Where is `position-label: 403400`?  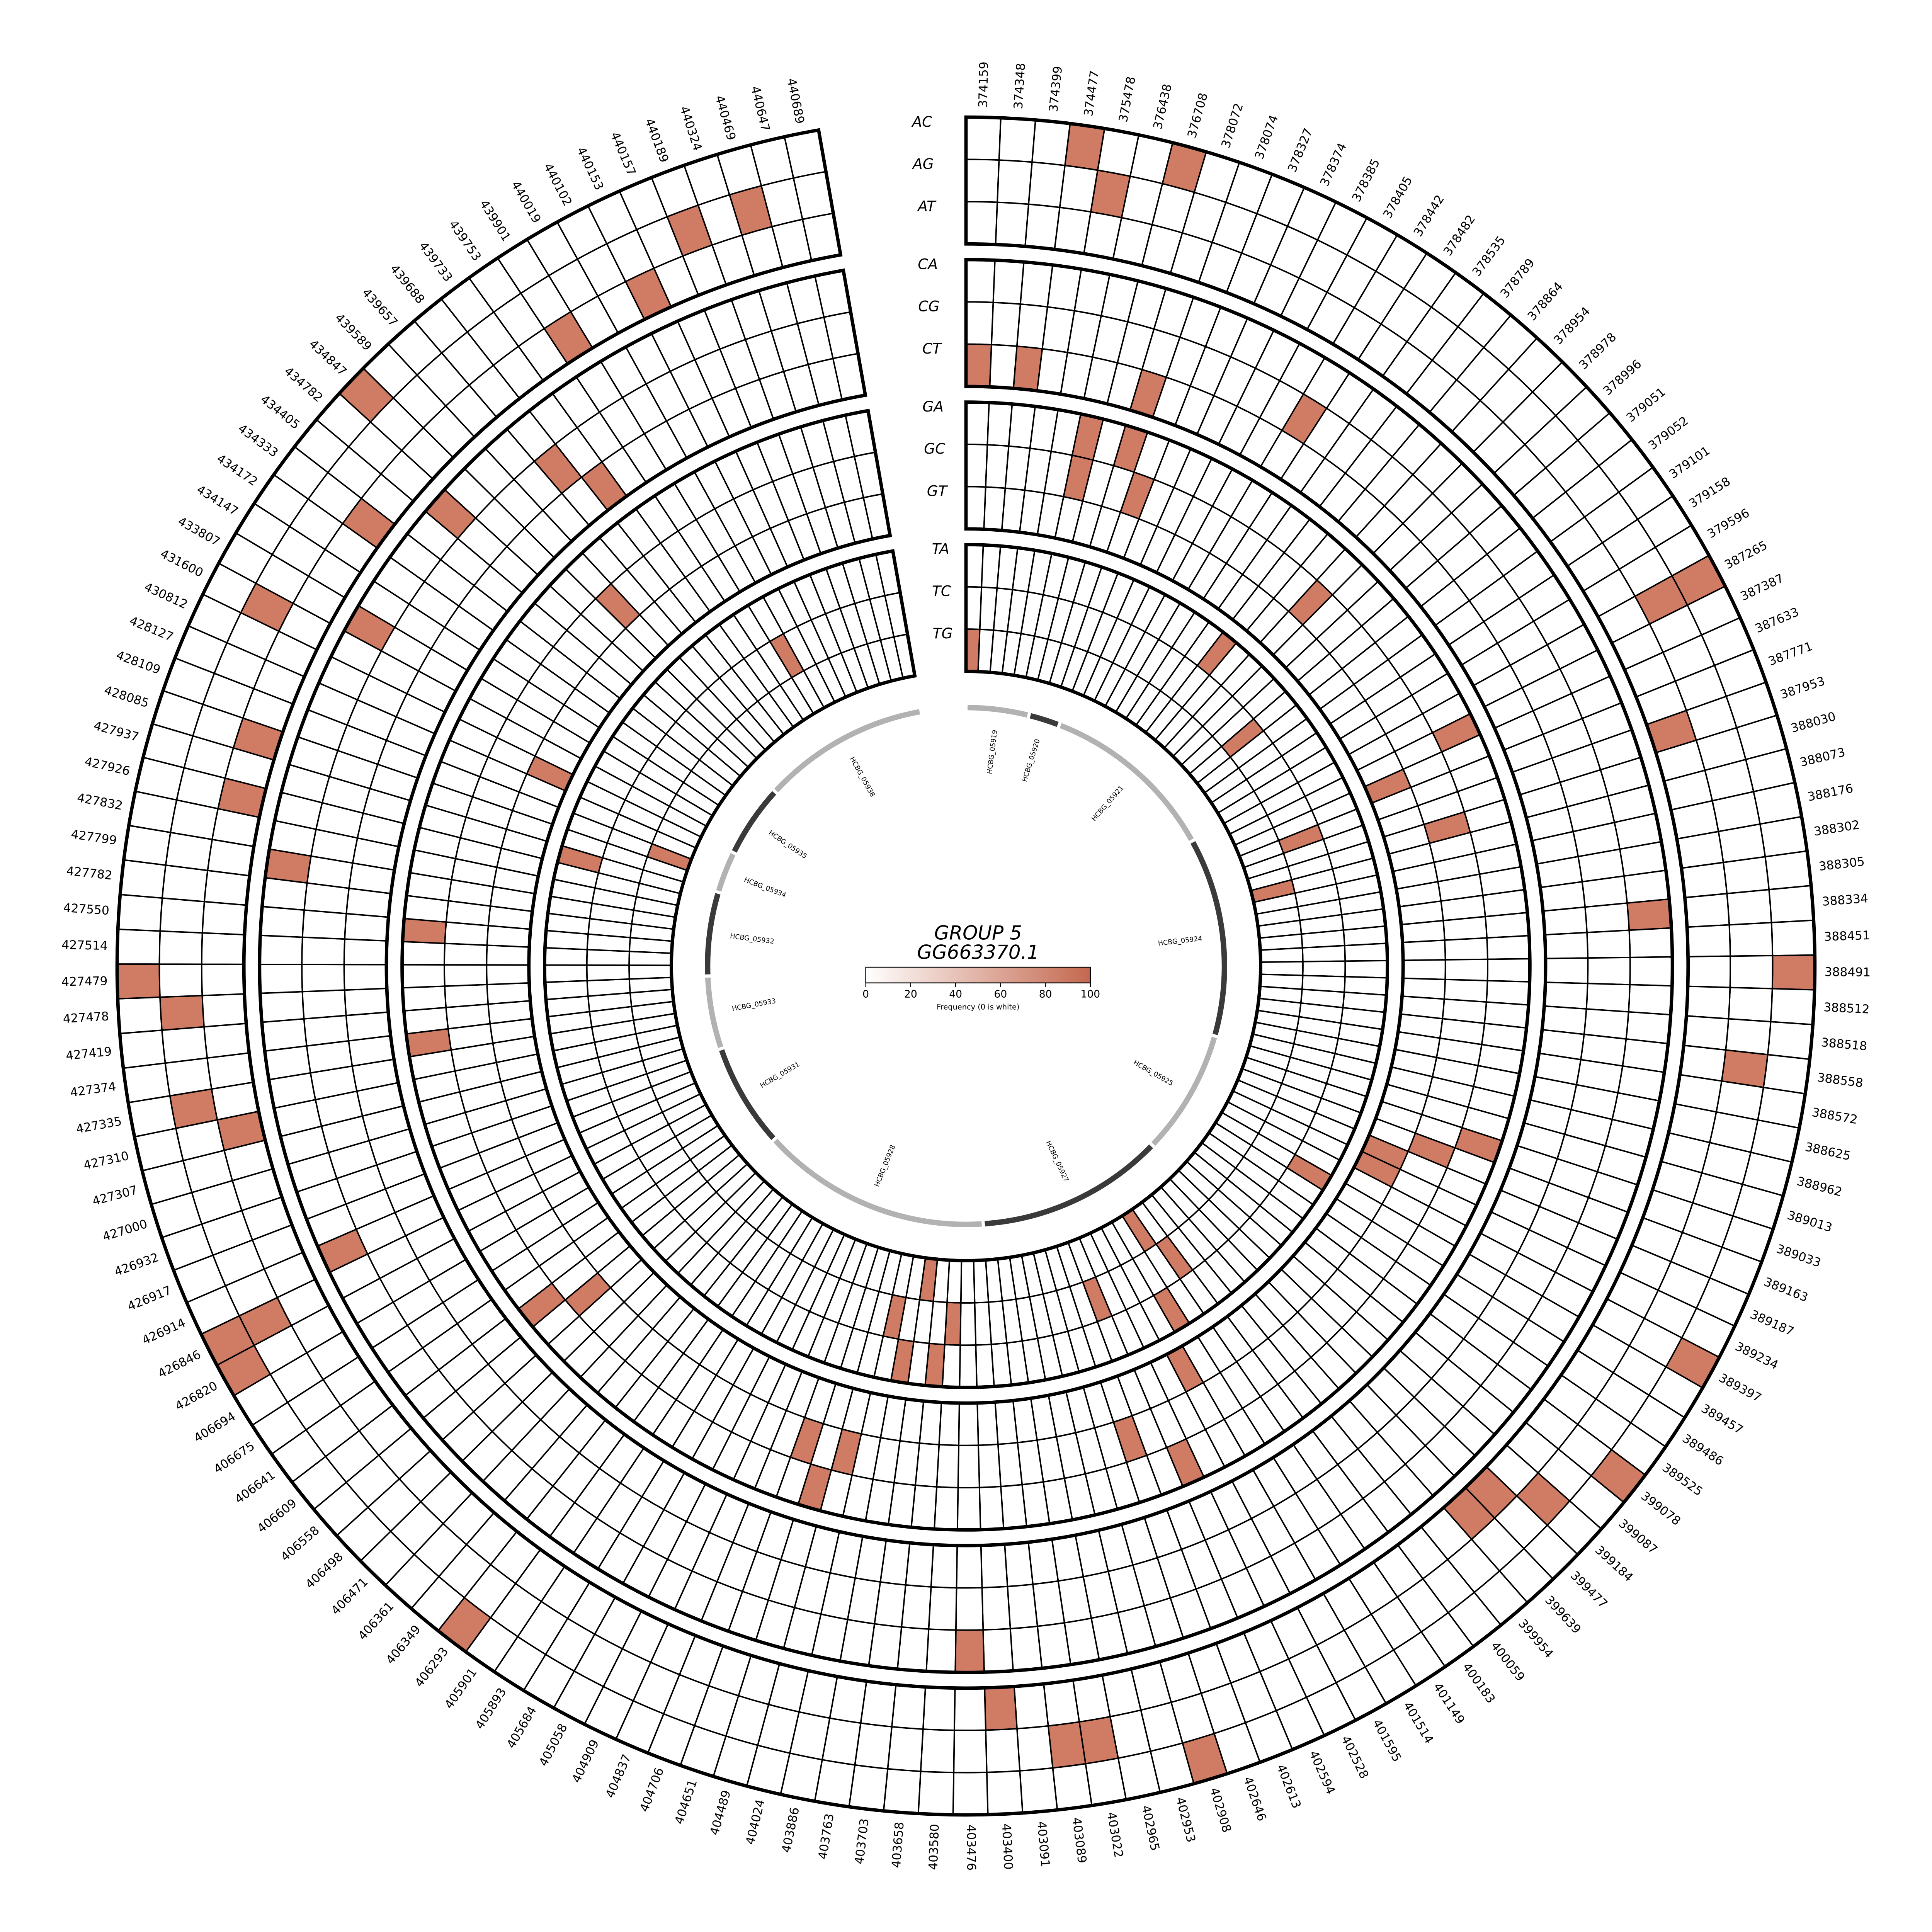
position-label: 403400 is located at coordinates (1007, 1846).